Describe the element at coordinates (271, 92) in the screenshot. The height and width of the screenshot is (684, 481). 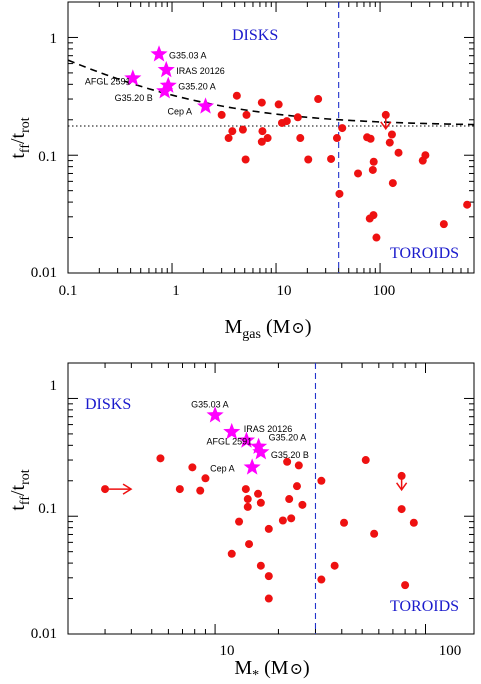
I see `model-dashed-curve` at that location.